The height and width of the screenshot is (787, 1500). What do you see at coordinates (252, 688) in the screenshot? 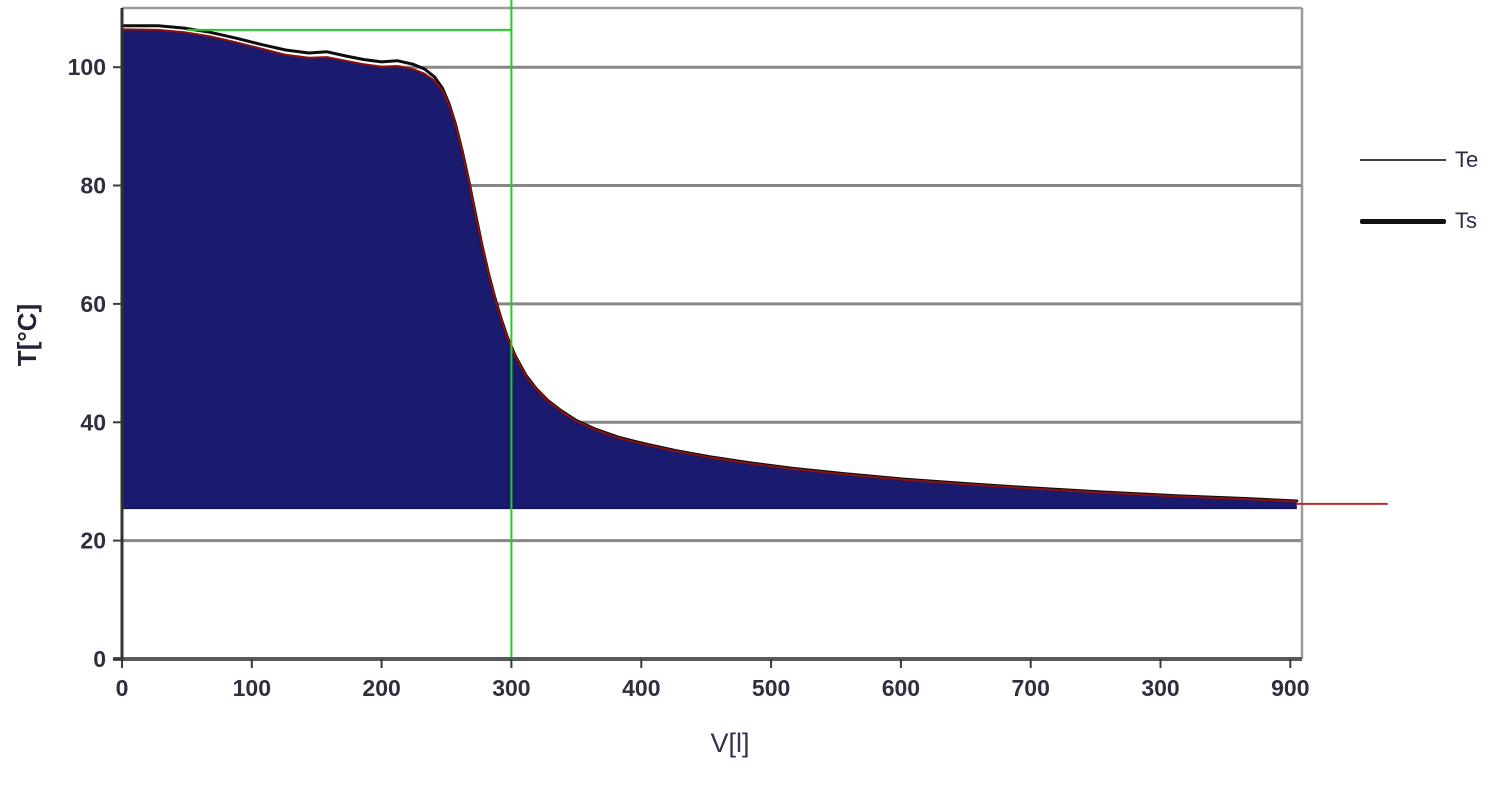
I see `x-tick-label-100: 100` at bounding box center [252, 688].